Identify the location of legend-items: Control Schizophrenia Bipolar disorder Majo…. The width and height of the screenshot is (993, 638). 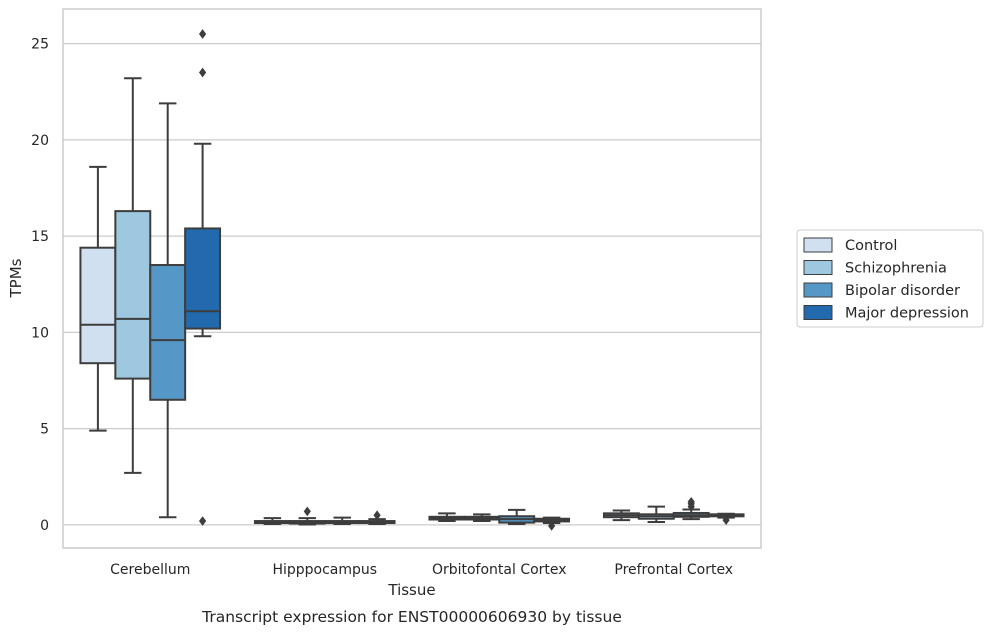
(886, 279).